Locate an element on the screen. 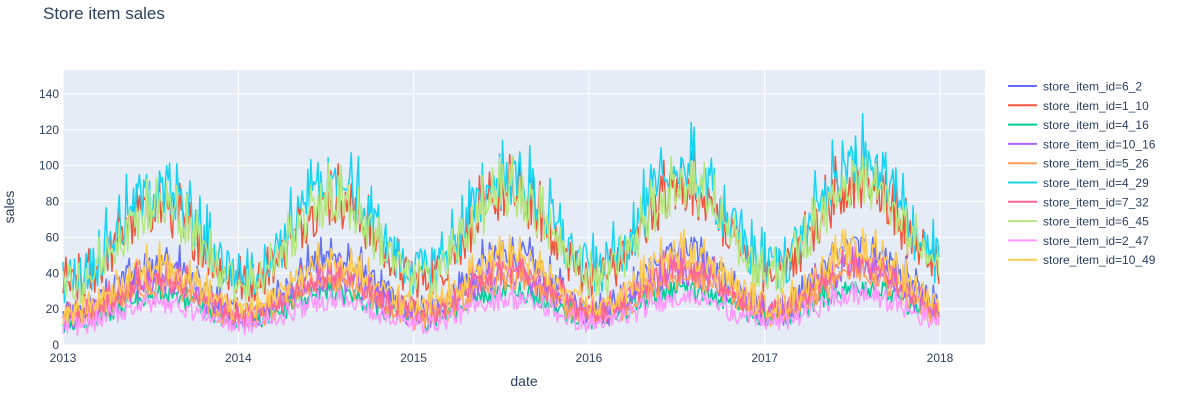 Image resolution: width=1200 pixels, height=409 pixels. legend-label: store_item_id=4_16 is located at coordinates (1096, 125).